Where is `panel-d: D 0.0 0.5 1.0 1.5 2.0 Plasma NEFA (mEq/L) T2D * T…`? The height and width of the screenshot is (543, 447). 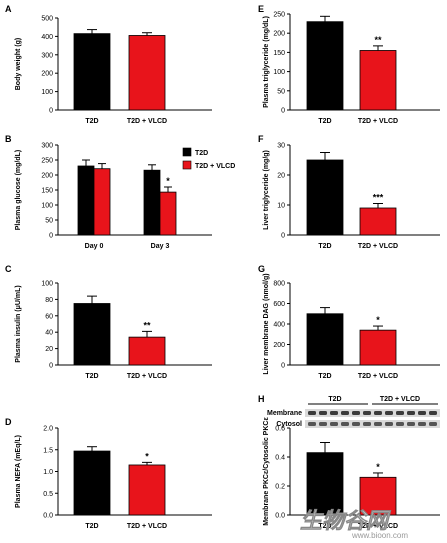 panel-d: D 0.0 0.5 1.0 1.5 2.0 Plasma NEFA (mEq/L) T2D * T… is located at coordinates (108, 473).